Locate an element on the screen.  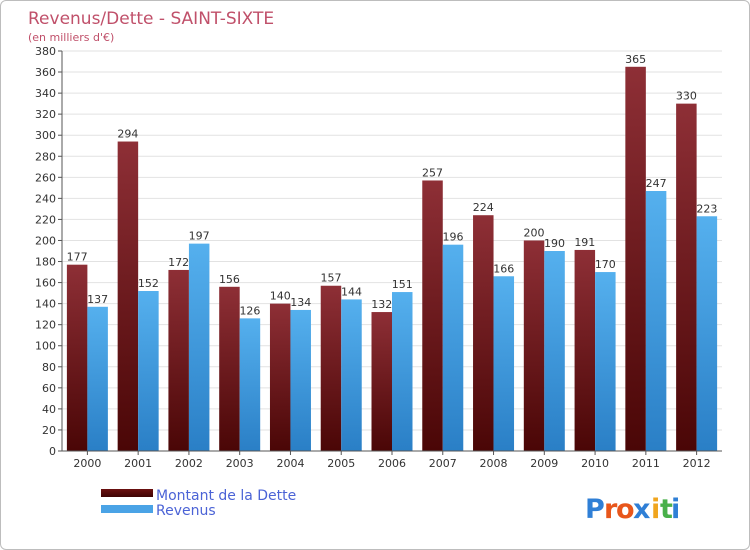
y-tick-label: 360 is located at coordinates (45, 72).